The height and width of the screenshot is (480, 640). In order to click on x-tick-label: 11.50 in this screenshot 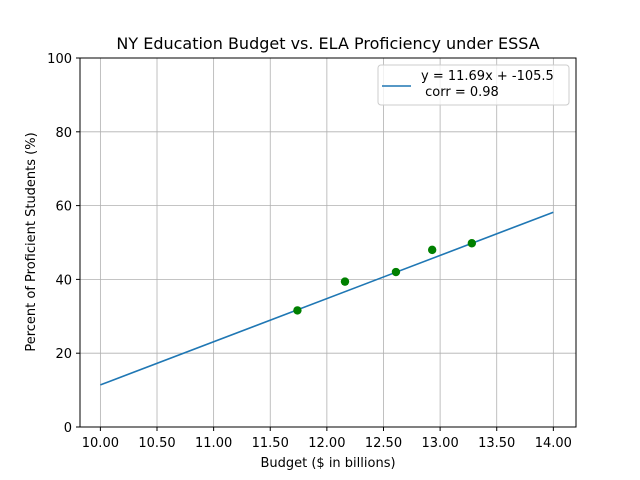, I will do `click(270, 443)`.